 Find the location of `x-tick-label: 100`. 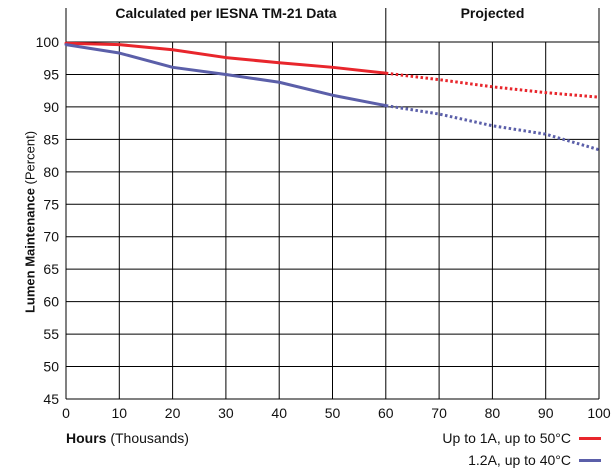

x-tick-label: 100 is located at coordinates (599, 413).